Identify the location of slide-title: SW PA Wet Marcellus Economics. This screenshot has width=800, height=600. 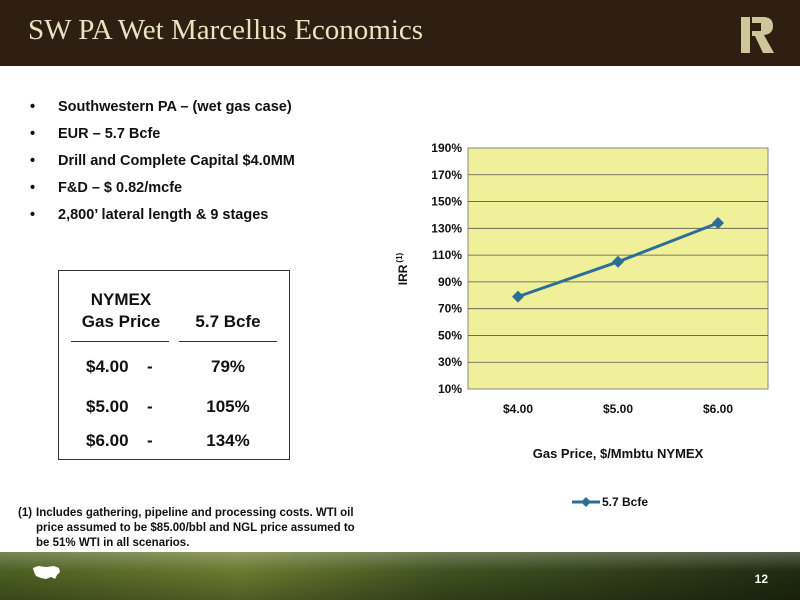
(226, 30).